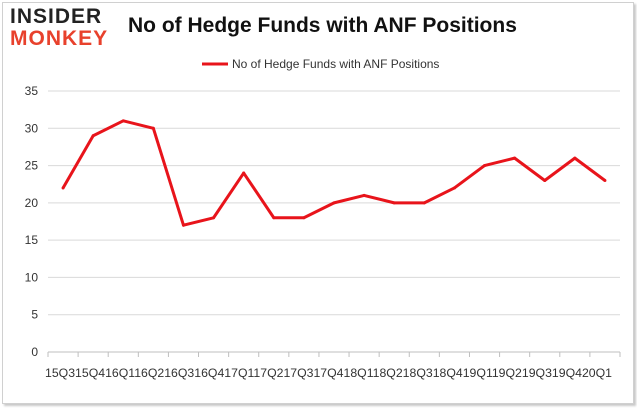 The width and height of the screenshot is (637, 408). I want to click on data-point-17Q1, so click(244, 173).